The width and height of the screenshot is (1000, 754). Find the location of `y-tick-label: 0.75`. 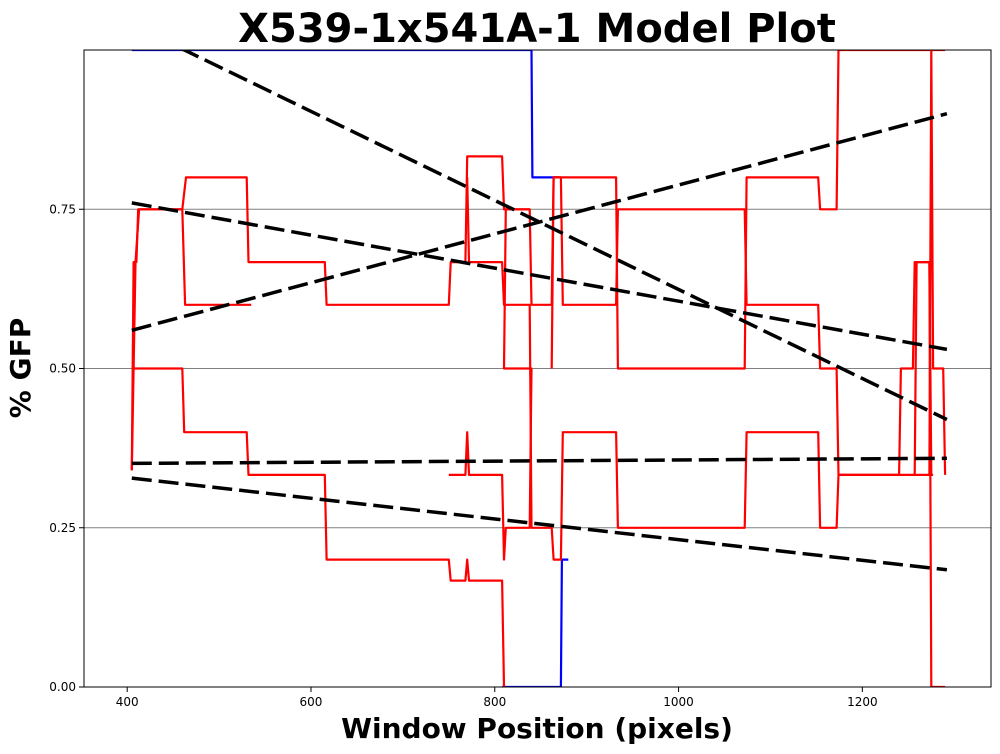

y-tick-label: 0.75 is located at coordinates (62, 209).